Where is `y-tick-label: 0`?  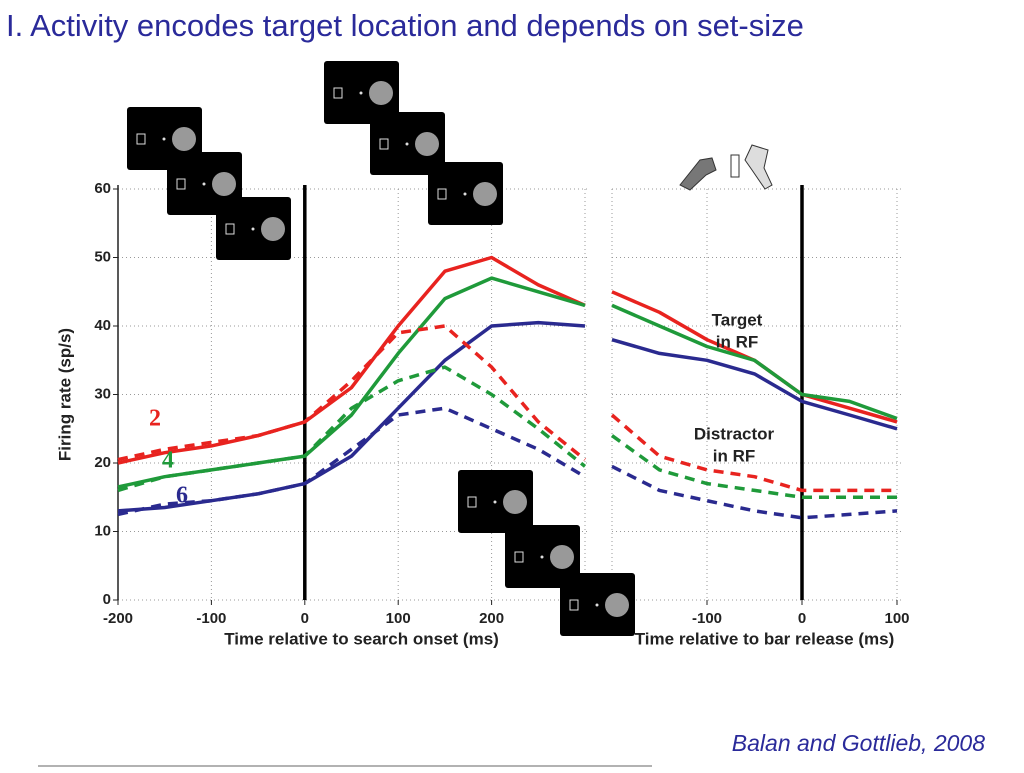 y-tick-label: 0 is located at coordinates (107, 599).